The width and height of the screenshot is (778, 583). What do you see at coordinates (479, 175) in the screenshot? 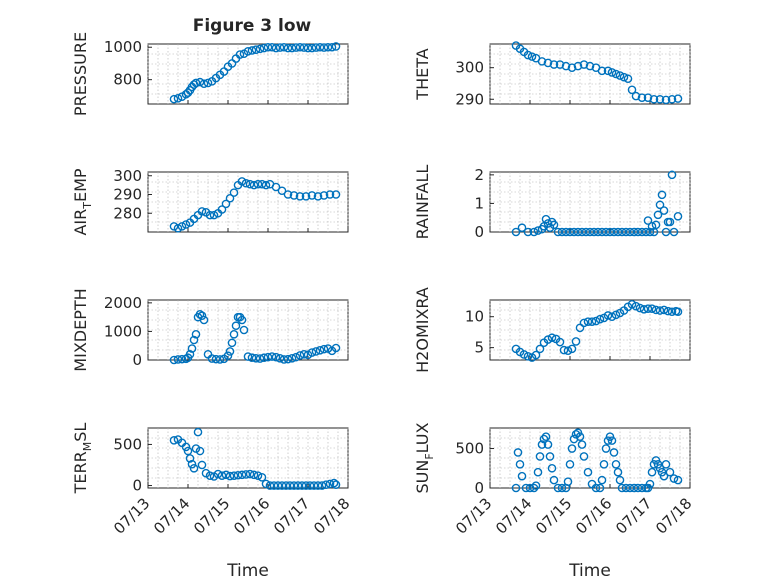
I see `y-tick-label: 2` at bounding box center [479, 175].